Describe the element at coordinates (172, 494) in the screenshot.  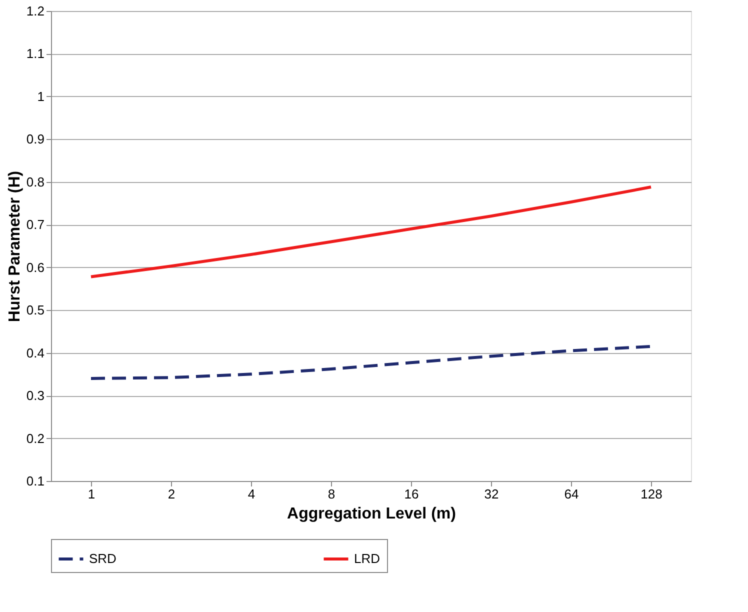
I see `x-tick-label: 2` at that location.